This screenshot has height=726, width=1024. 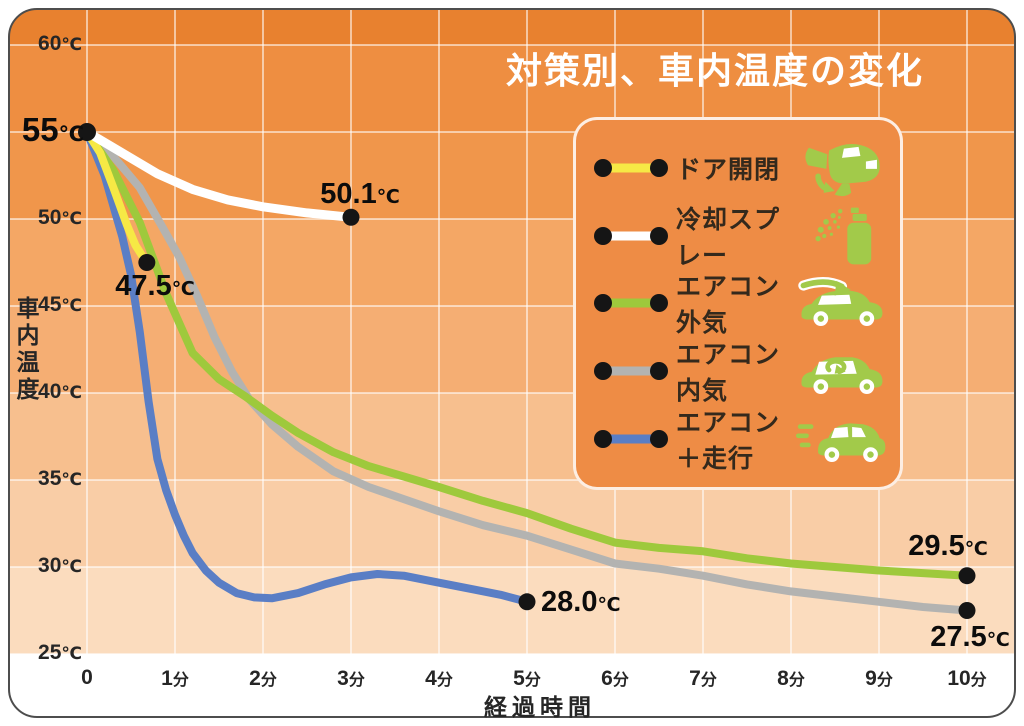 I want to click on car-outside-air-icon, so click(x=842, y=303).